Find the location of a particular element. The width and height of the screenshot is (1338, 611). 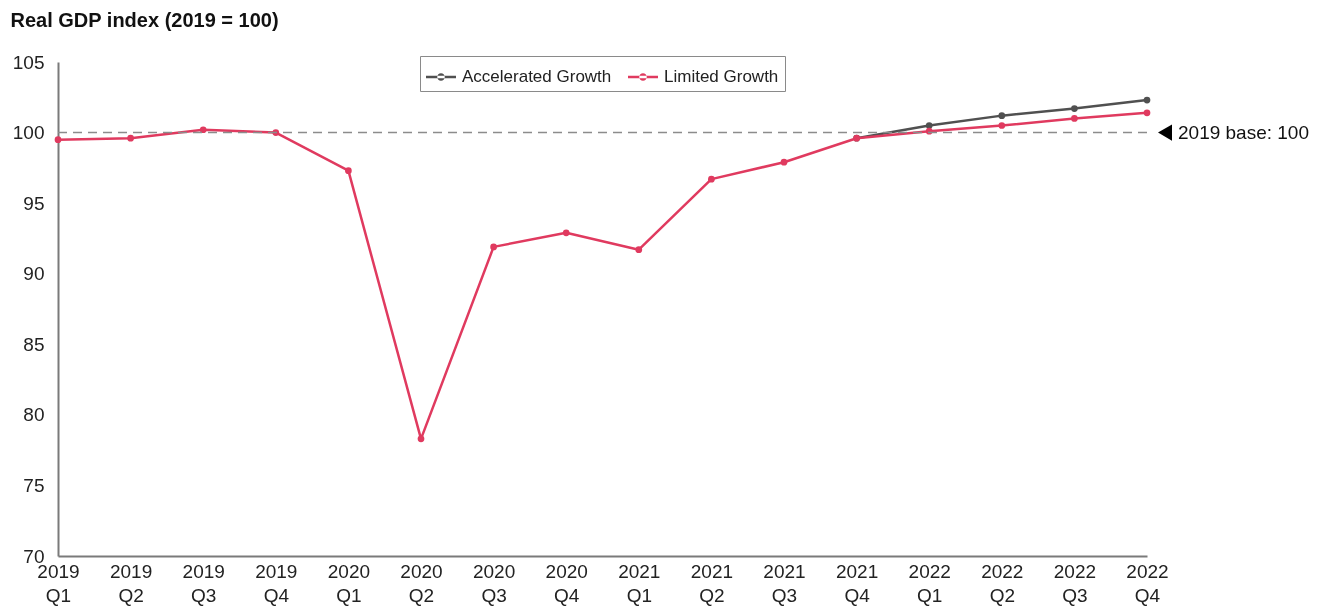

x-tick-label: 2019 Q4 is located at coordinates (276, 583).